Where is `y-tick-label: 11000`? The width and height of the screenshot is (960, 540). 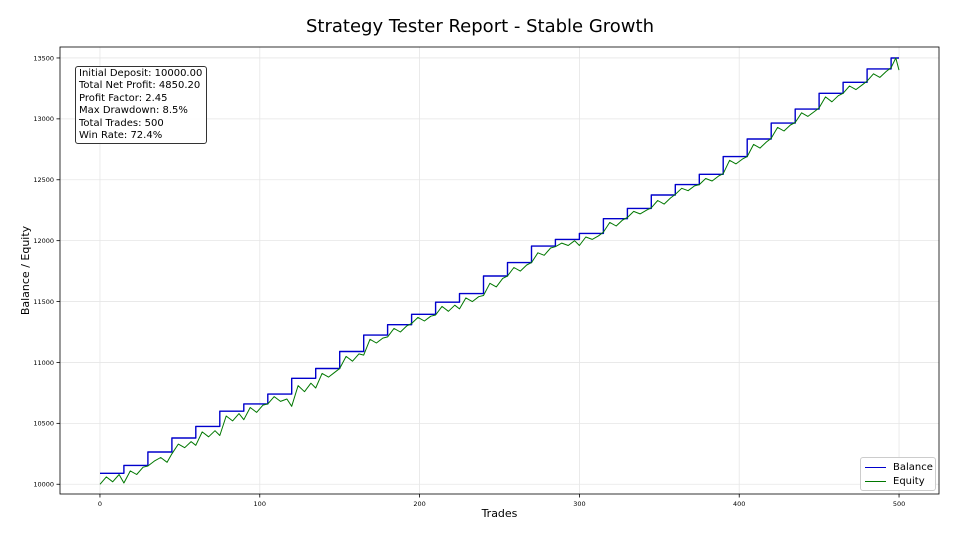
y-tick-label: 11000 is located at coordinates (43, 363).